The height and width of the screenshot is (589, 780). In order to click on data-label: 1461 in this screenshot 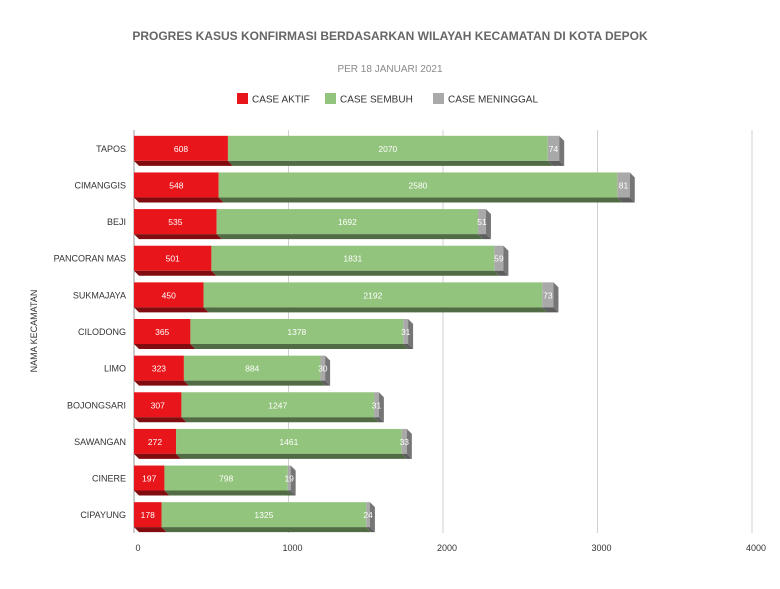, I will do `click(288, 442)`.